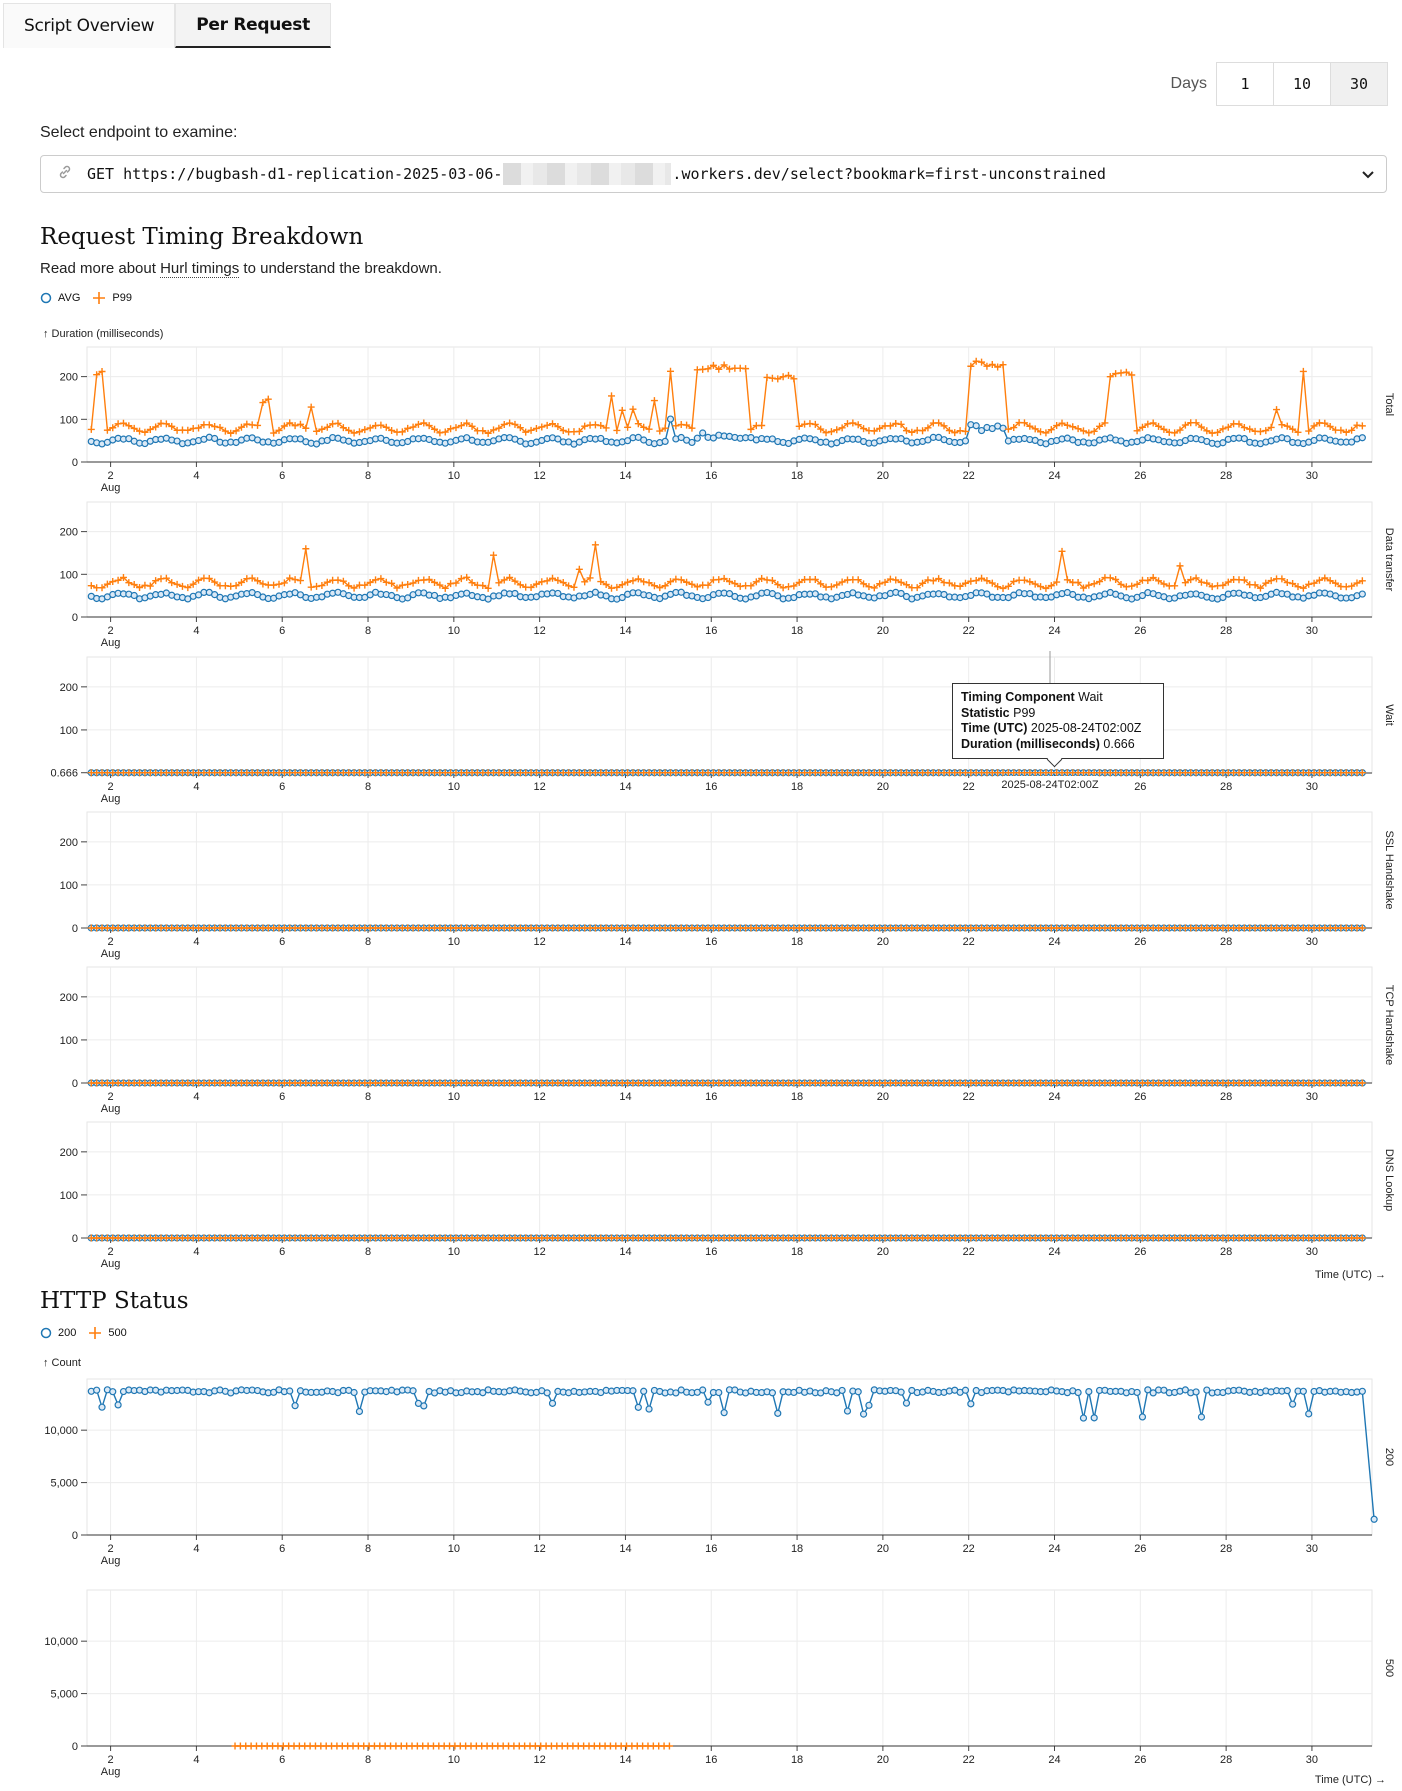 The width and height of the screenshot is (1402, 1791). Describe the element at coordinates (64, 1695) in the screenshot. I see `y-tick-label: 5,000` at that location.